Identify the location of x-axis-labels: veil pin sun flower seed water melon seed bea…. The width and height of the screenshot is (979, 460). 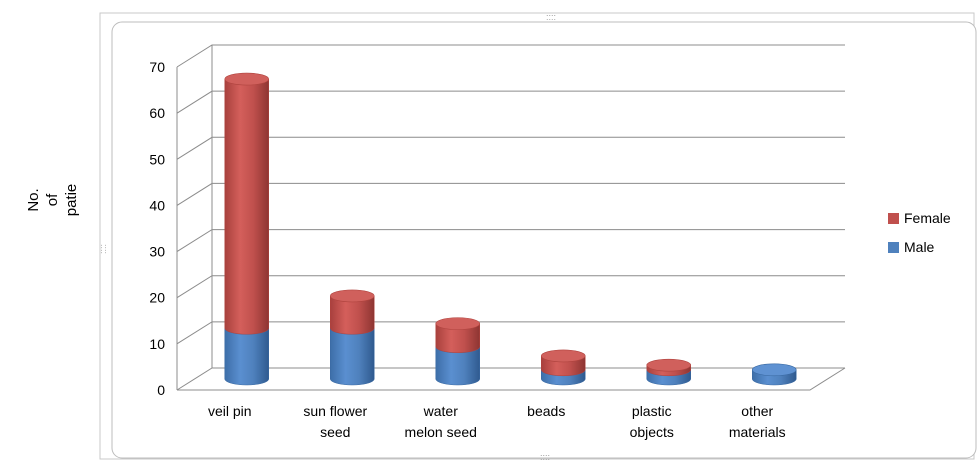
(497, 421).